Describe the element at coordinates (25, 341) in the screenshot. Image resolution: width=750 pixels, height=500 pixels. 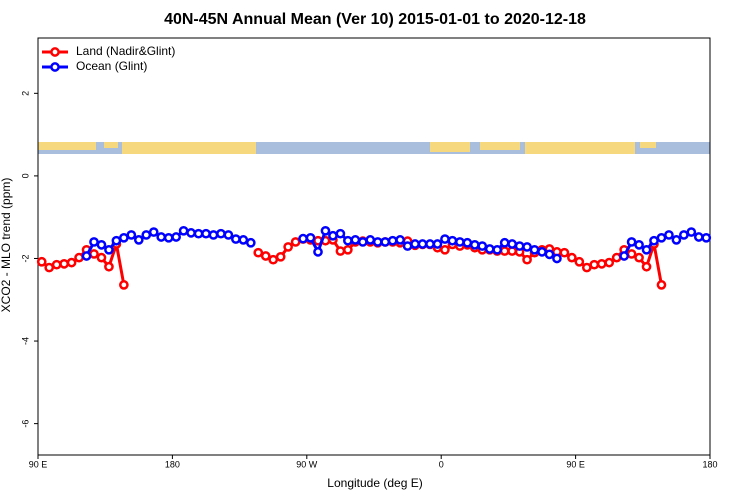
I see `y-tick-label: -4` at that location.